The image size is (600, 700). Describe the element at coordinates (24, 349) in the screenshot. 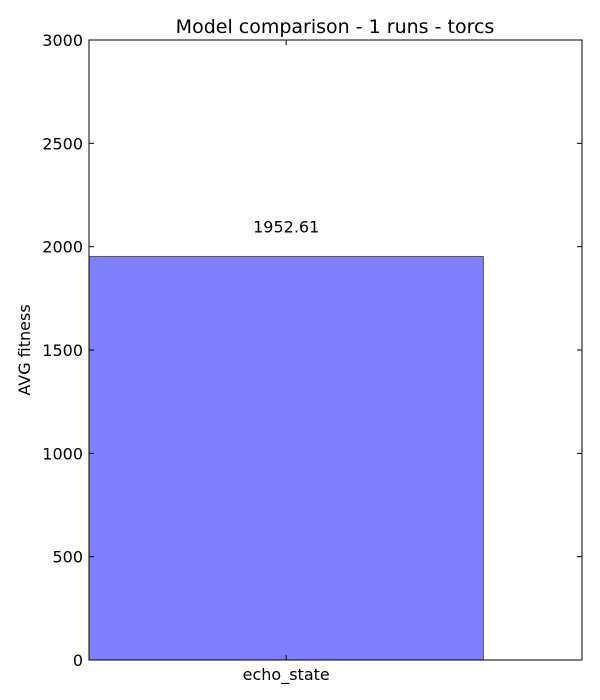

I see `y-axis-label: AVG fitness` at that location.